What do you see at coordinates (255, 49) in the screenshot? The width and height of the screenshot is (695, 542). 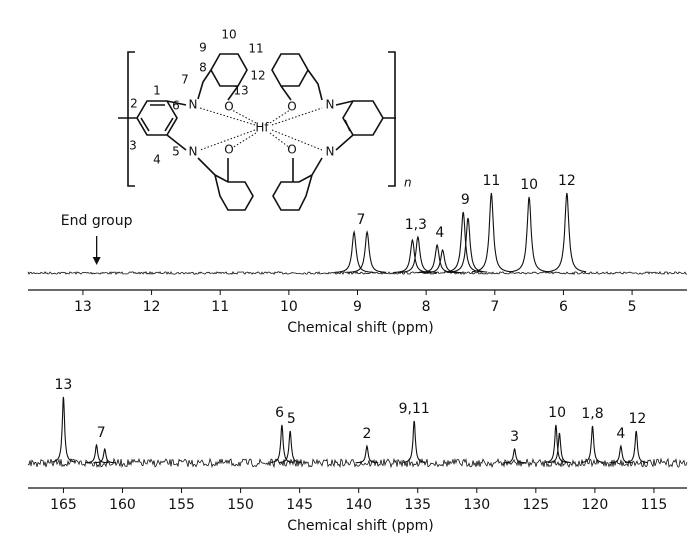 I see `atom-number: 11` at bounding box center [255, 49].